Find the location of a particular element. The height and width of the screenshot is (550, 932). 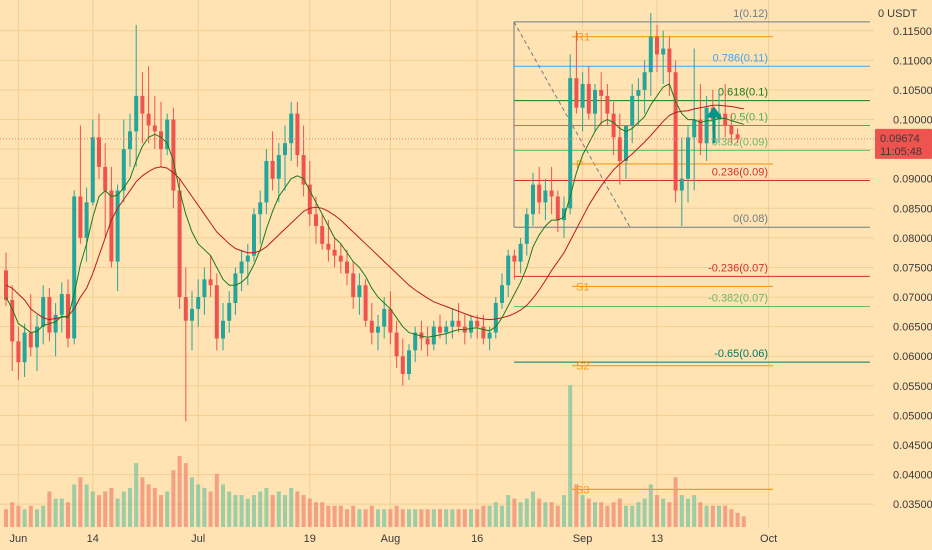

x-tick-label: 16 is located at coordinates (477, 539).